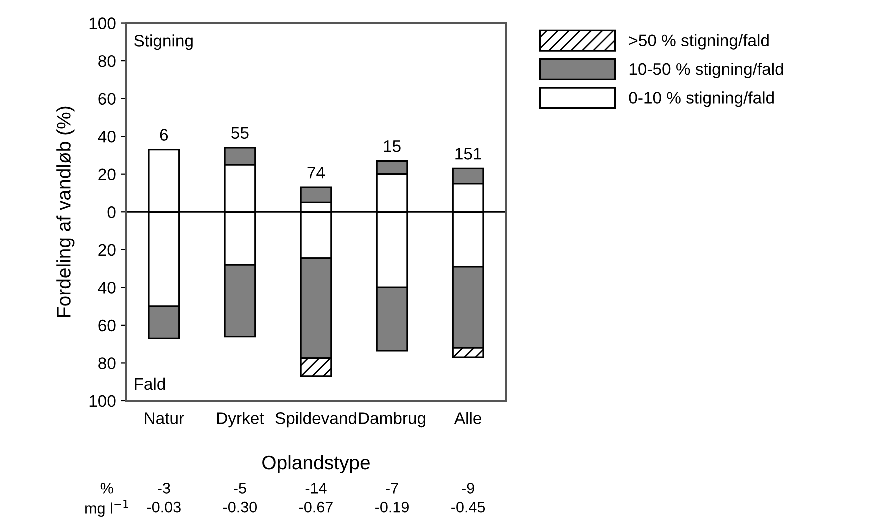 The height and width of the screenshot is (529, 876). What do you see at coordinates (392, 488) in the screenshot?
I see `text: -7` at bounding box center [392, 488].